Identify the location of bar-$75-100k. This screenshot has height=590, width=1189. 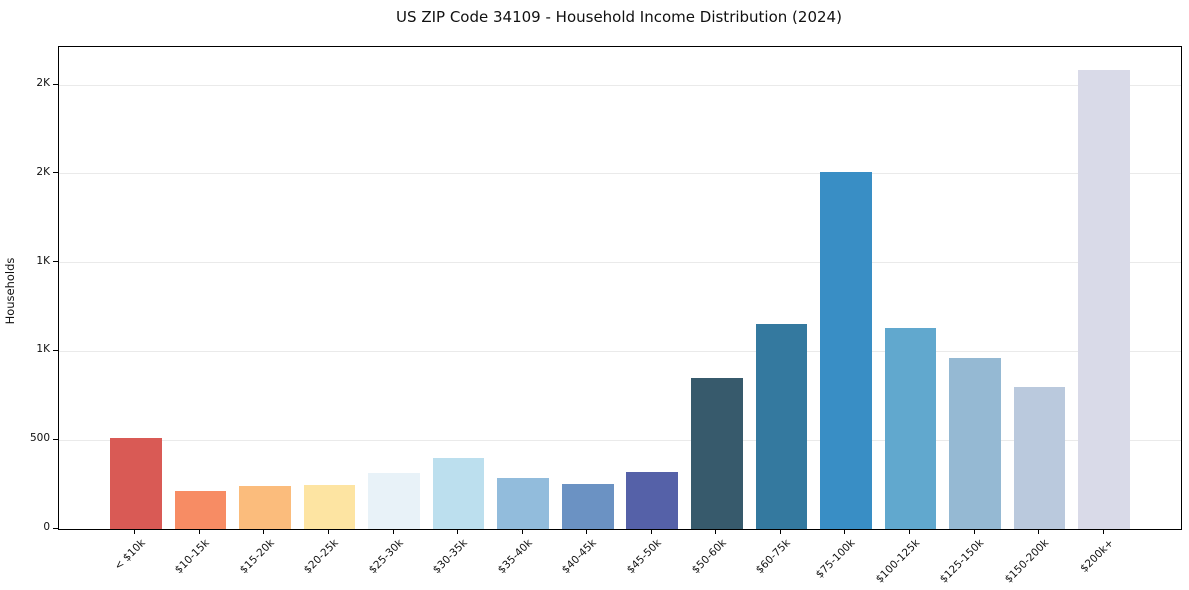
(846, 350).